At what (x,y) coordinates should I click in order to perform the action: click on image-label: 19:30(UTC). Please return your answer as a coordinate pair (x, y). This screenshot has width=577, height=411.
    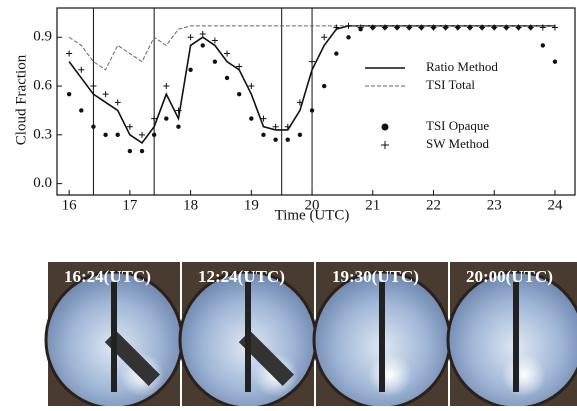
    Looking at the image, I should click on (375, 276).